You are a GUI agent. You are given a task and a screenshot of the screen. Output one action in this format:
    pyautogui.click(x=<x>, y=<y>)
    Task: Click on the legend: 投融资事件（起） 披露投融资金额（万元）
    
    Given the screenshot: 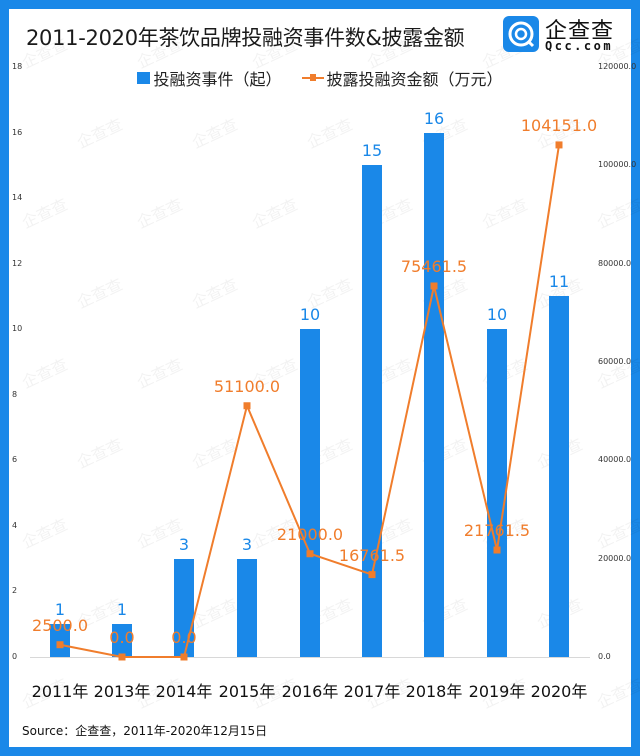 What is the action you would take?
    pyautogui.click(x=320, y=78)
    